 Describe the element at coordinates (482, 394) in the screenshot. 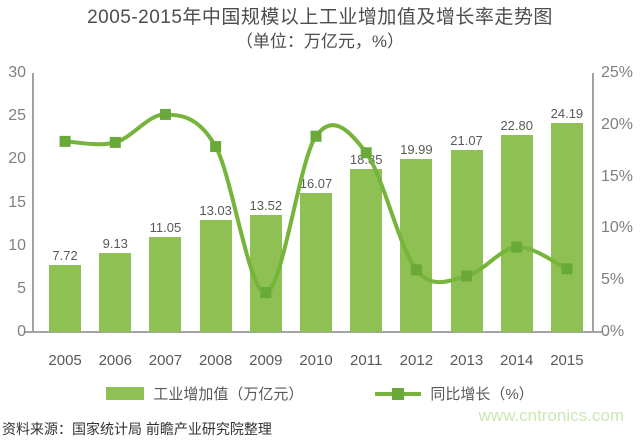

I see `legend-line-label: 同比增长（%）` at that location.